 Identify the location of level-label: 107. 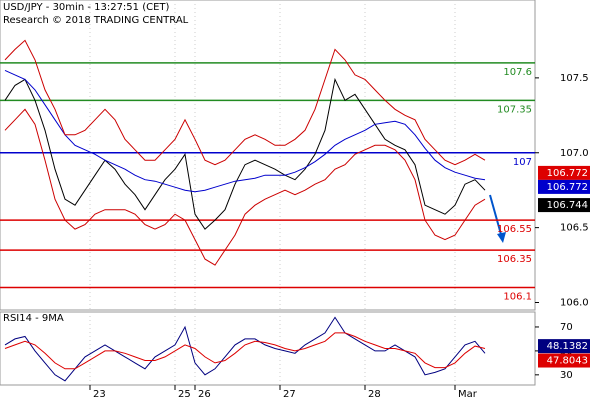
(522, 162).